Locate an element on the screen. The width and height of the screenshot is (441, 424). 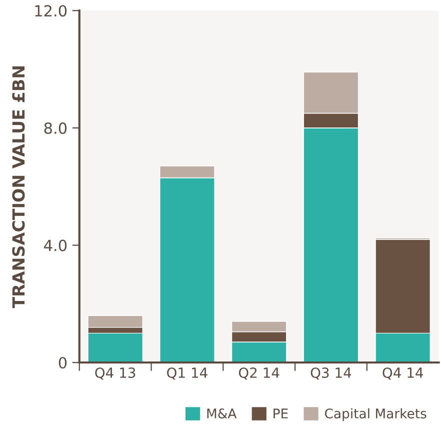
legend-label: Capital Markets is located at coordinates (375, 415).